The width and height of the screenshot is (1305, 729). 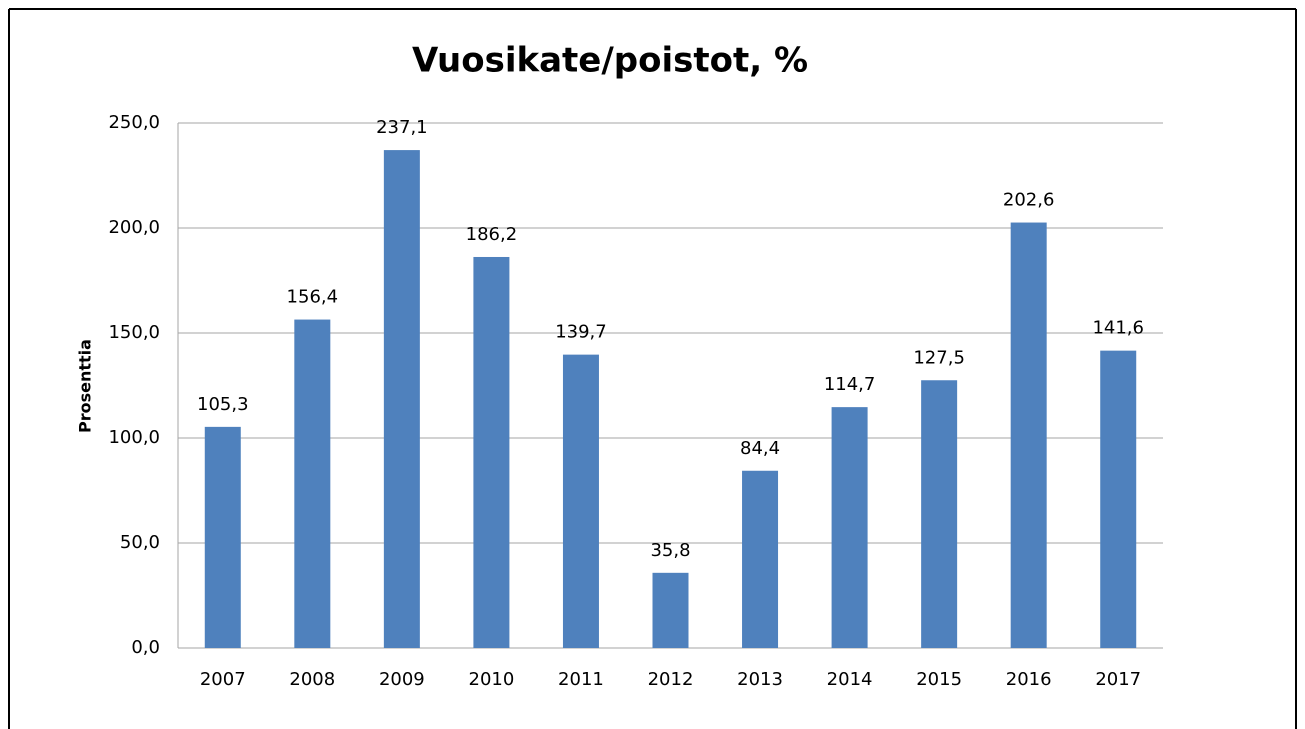 What do you see at coordinates (140, 542) in the screenshot?
I see `y-tick-label: 50,0` at bounding box center [140, 542].